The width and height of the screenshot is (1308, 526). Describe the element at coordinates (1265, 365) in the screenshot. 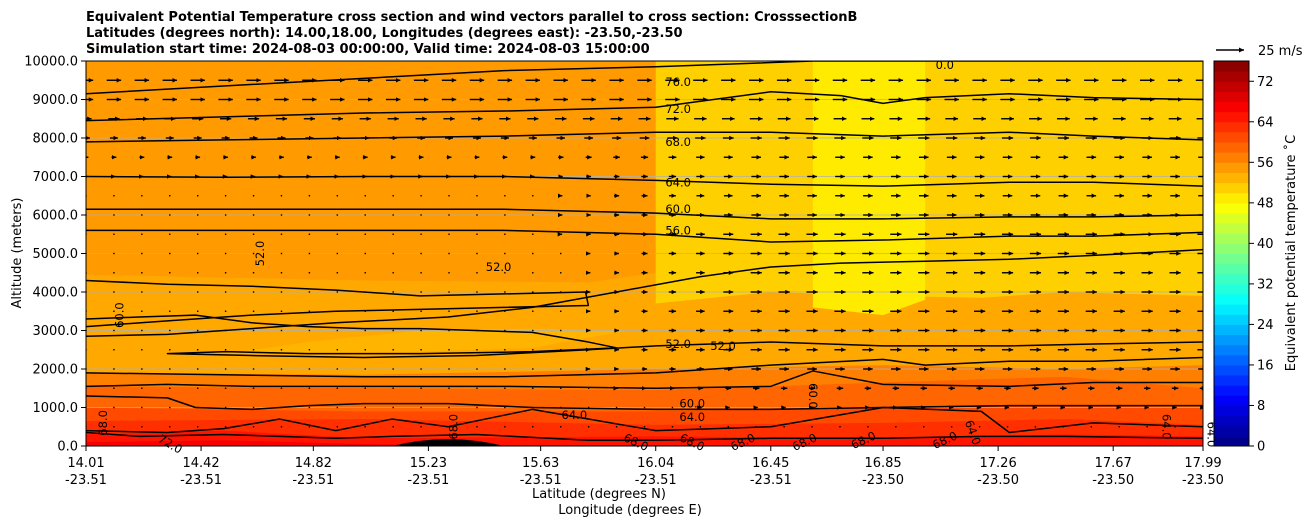

I see `colorbar-tick-label-2: 16` at that location.